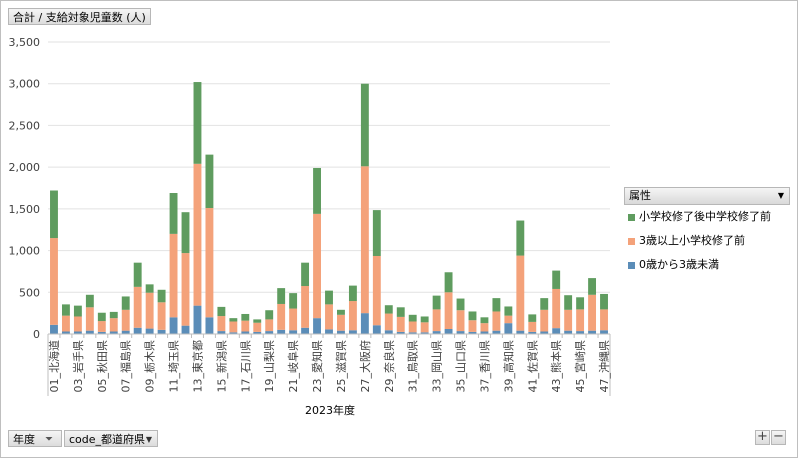  Describe the element at coordinates (461, 366) in the screenshot. I see `x-tick-label: 35_山口県` at that location.